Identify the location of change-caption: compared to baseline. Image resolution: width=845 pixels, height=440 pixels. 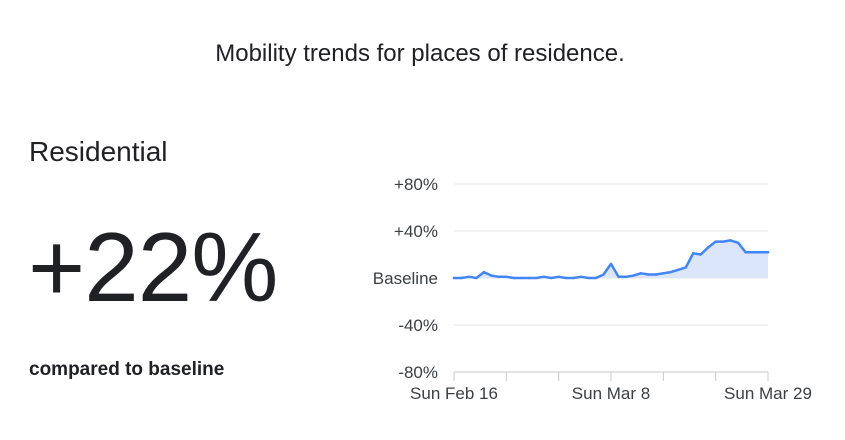
(127, 369).